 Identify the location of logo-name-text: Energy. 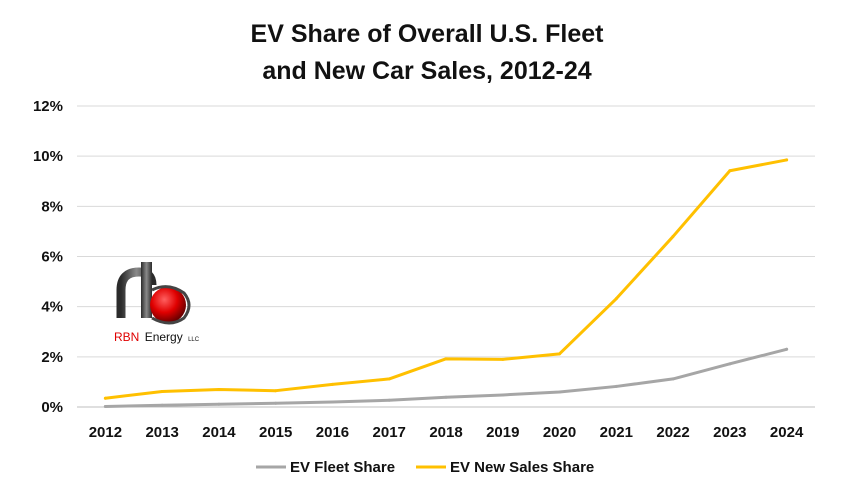
(164, 337).